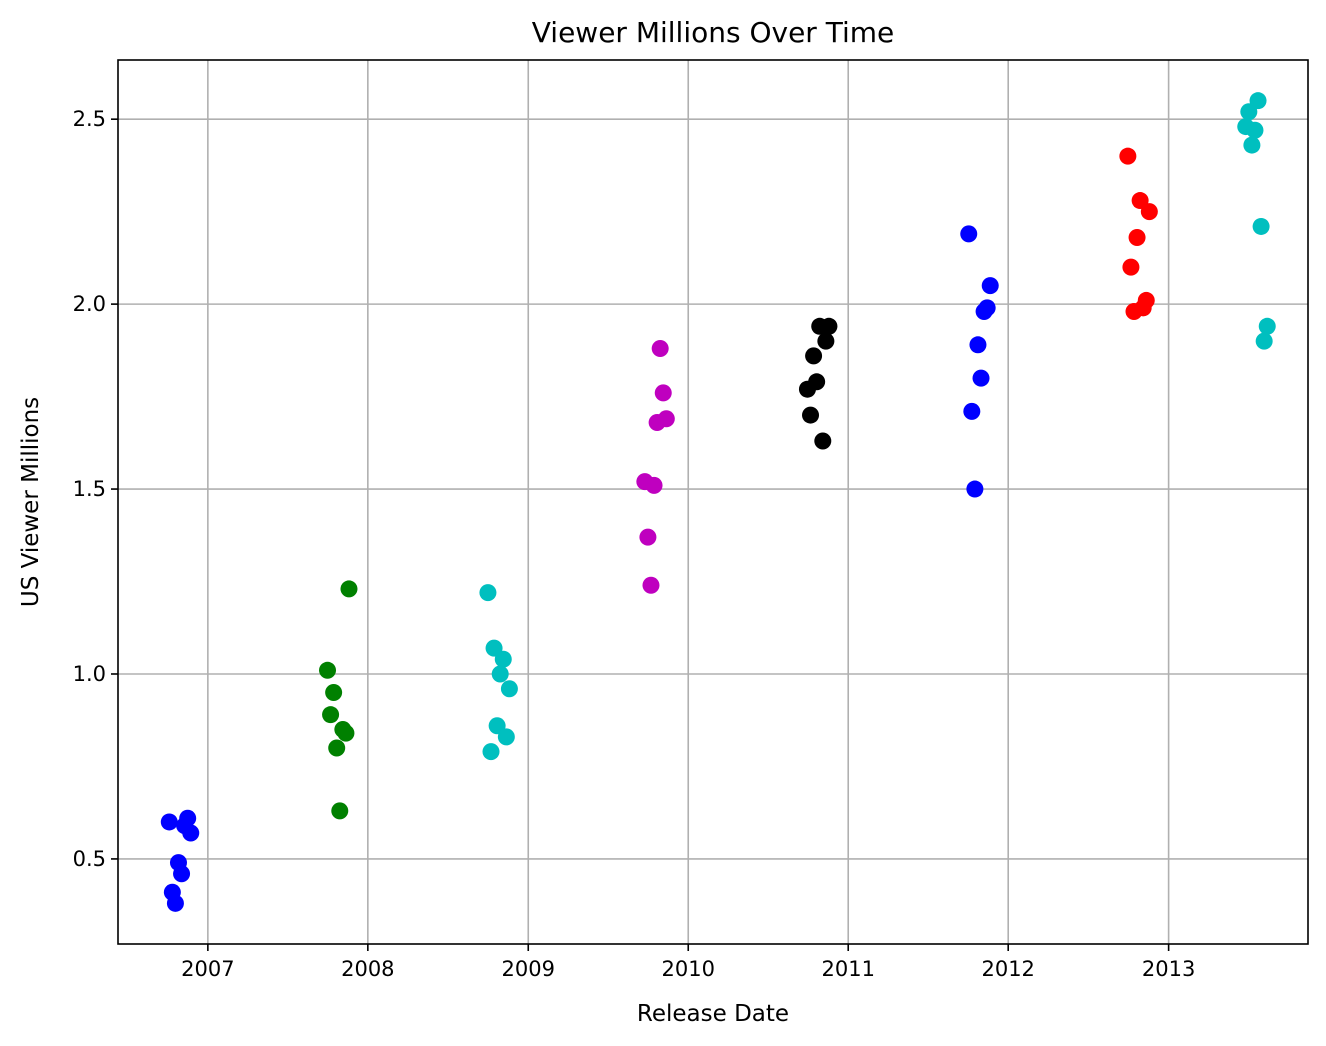 The height and width of the screenshot is (1046, 1326). Describe the element at coordinates (89, 119) in the screenshot. I see `y-tick-label: 2.5` at that location.